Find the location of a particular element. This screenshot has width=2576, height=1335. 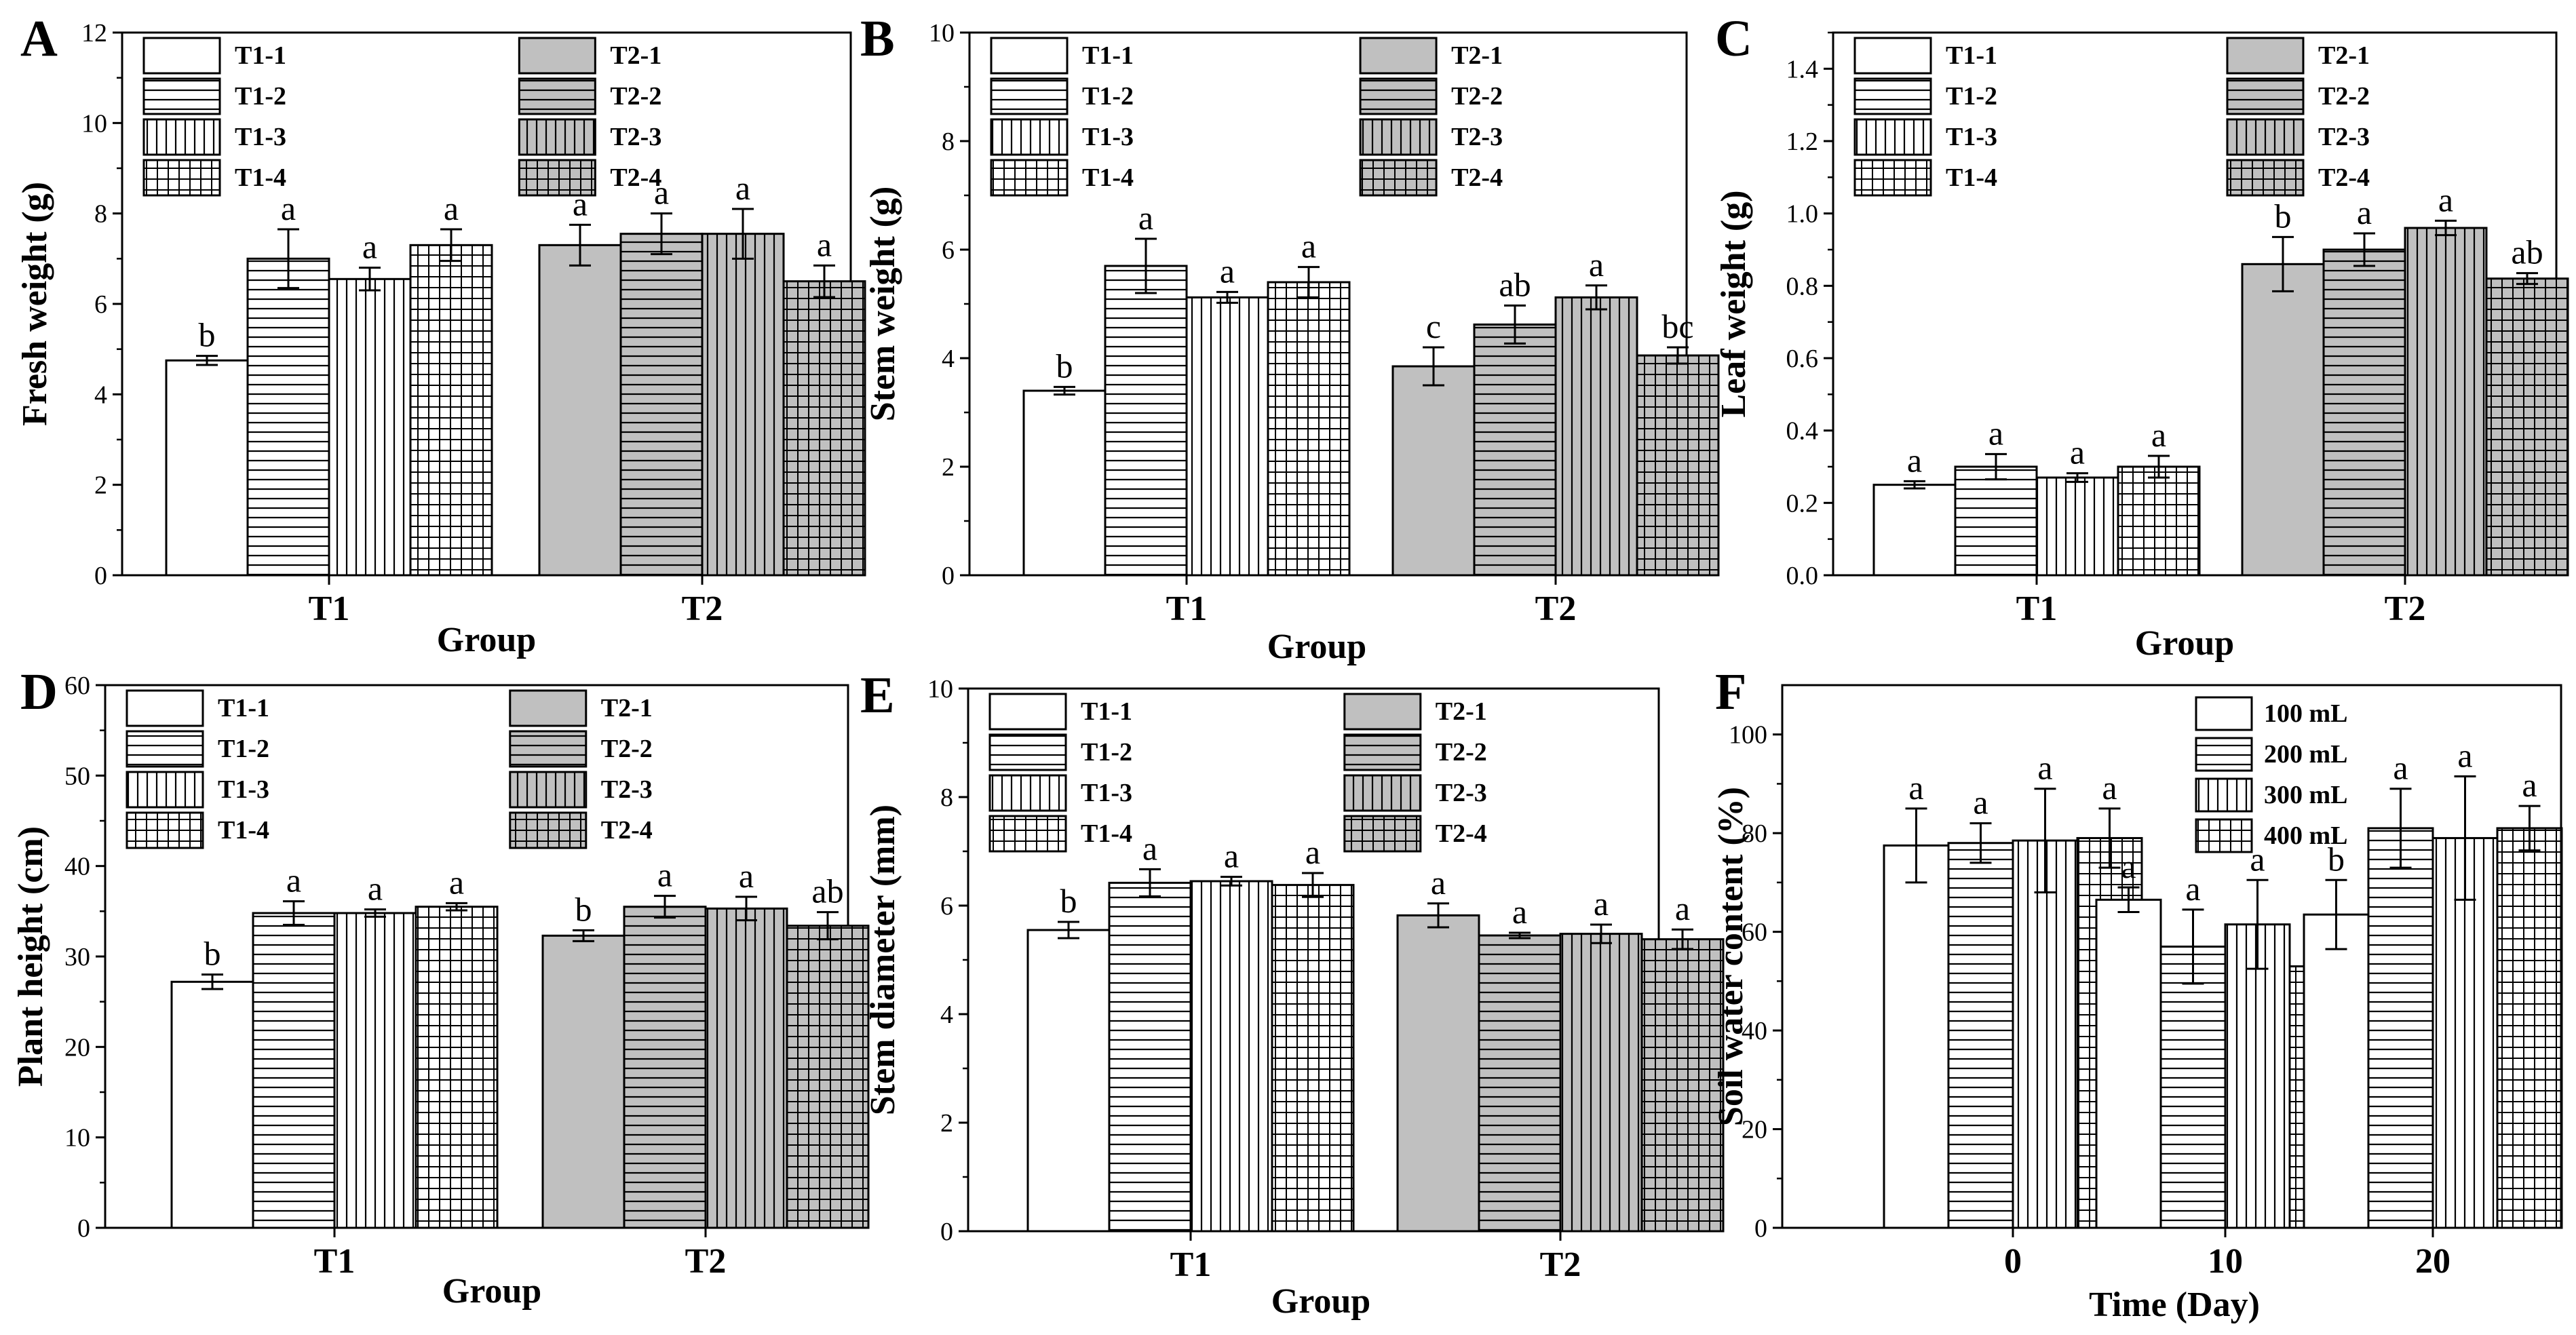

y-tick-label: 0.6 is located at coordinates (1803, 359).